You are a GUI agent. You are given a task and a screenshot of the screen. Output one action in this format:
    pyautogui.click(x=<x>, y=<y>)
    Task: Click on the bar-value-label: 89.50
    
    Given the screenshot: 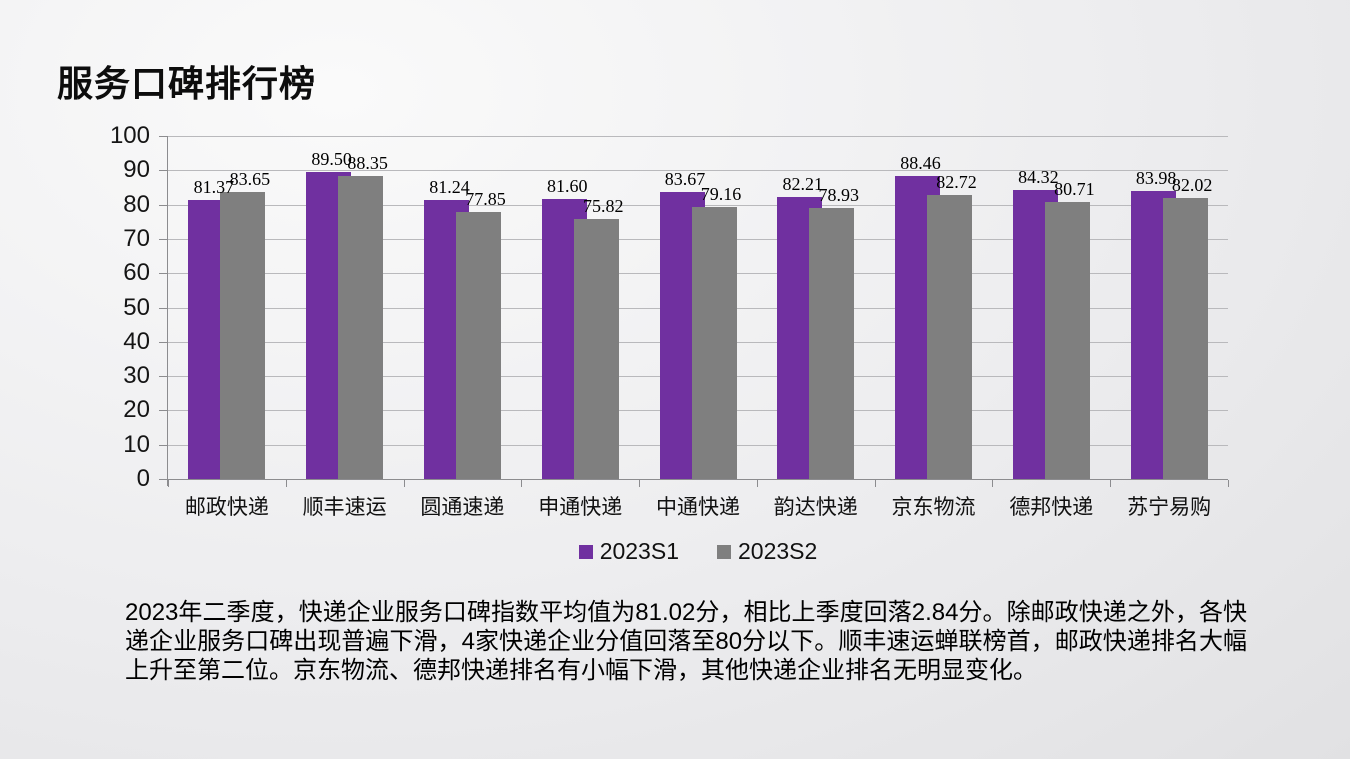 What is the action you would take?
    pyautogui.click(x=331, y=159)
    